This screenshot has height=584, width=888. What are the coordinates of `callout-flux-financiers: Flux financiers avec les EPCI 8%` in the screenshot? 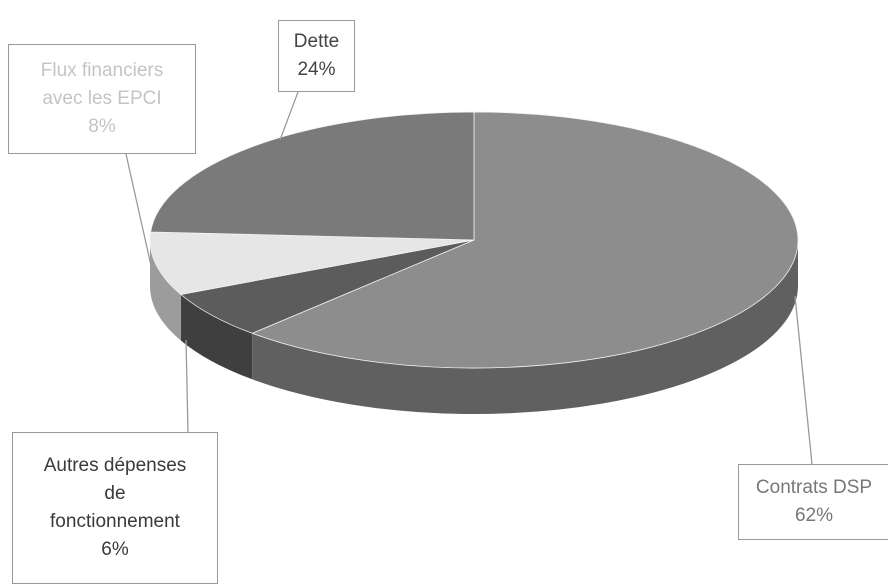 It's located at (102, 99).